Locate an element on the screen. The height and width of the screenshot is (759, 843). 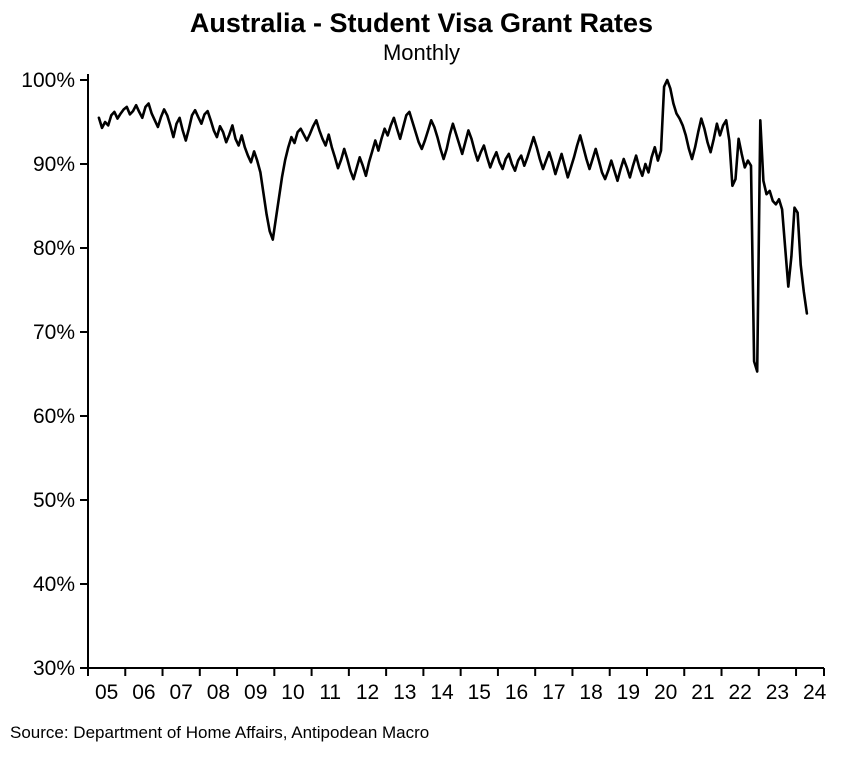
y-tick-label: 60% is located at coordinates (54, 416).